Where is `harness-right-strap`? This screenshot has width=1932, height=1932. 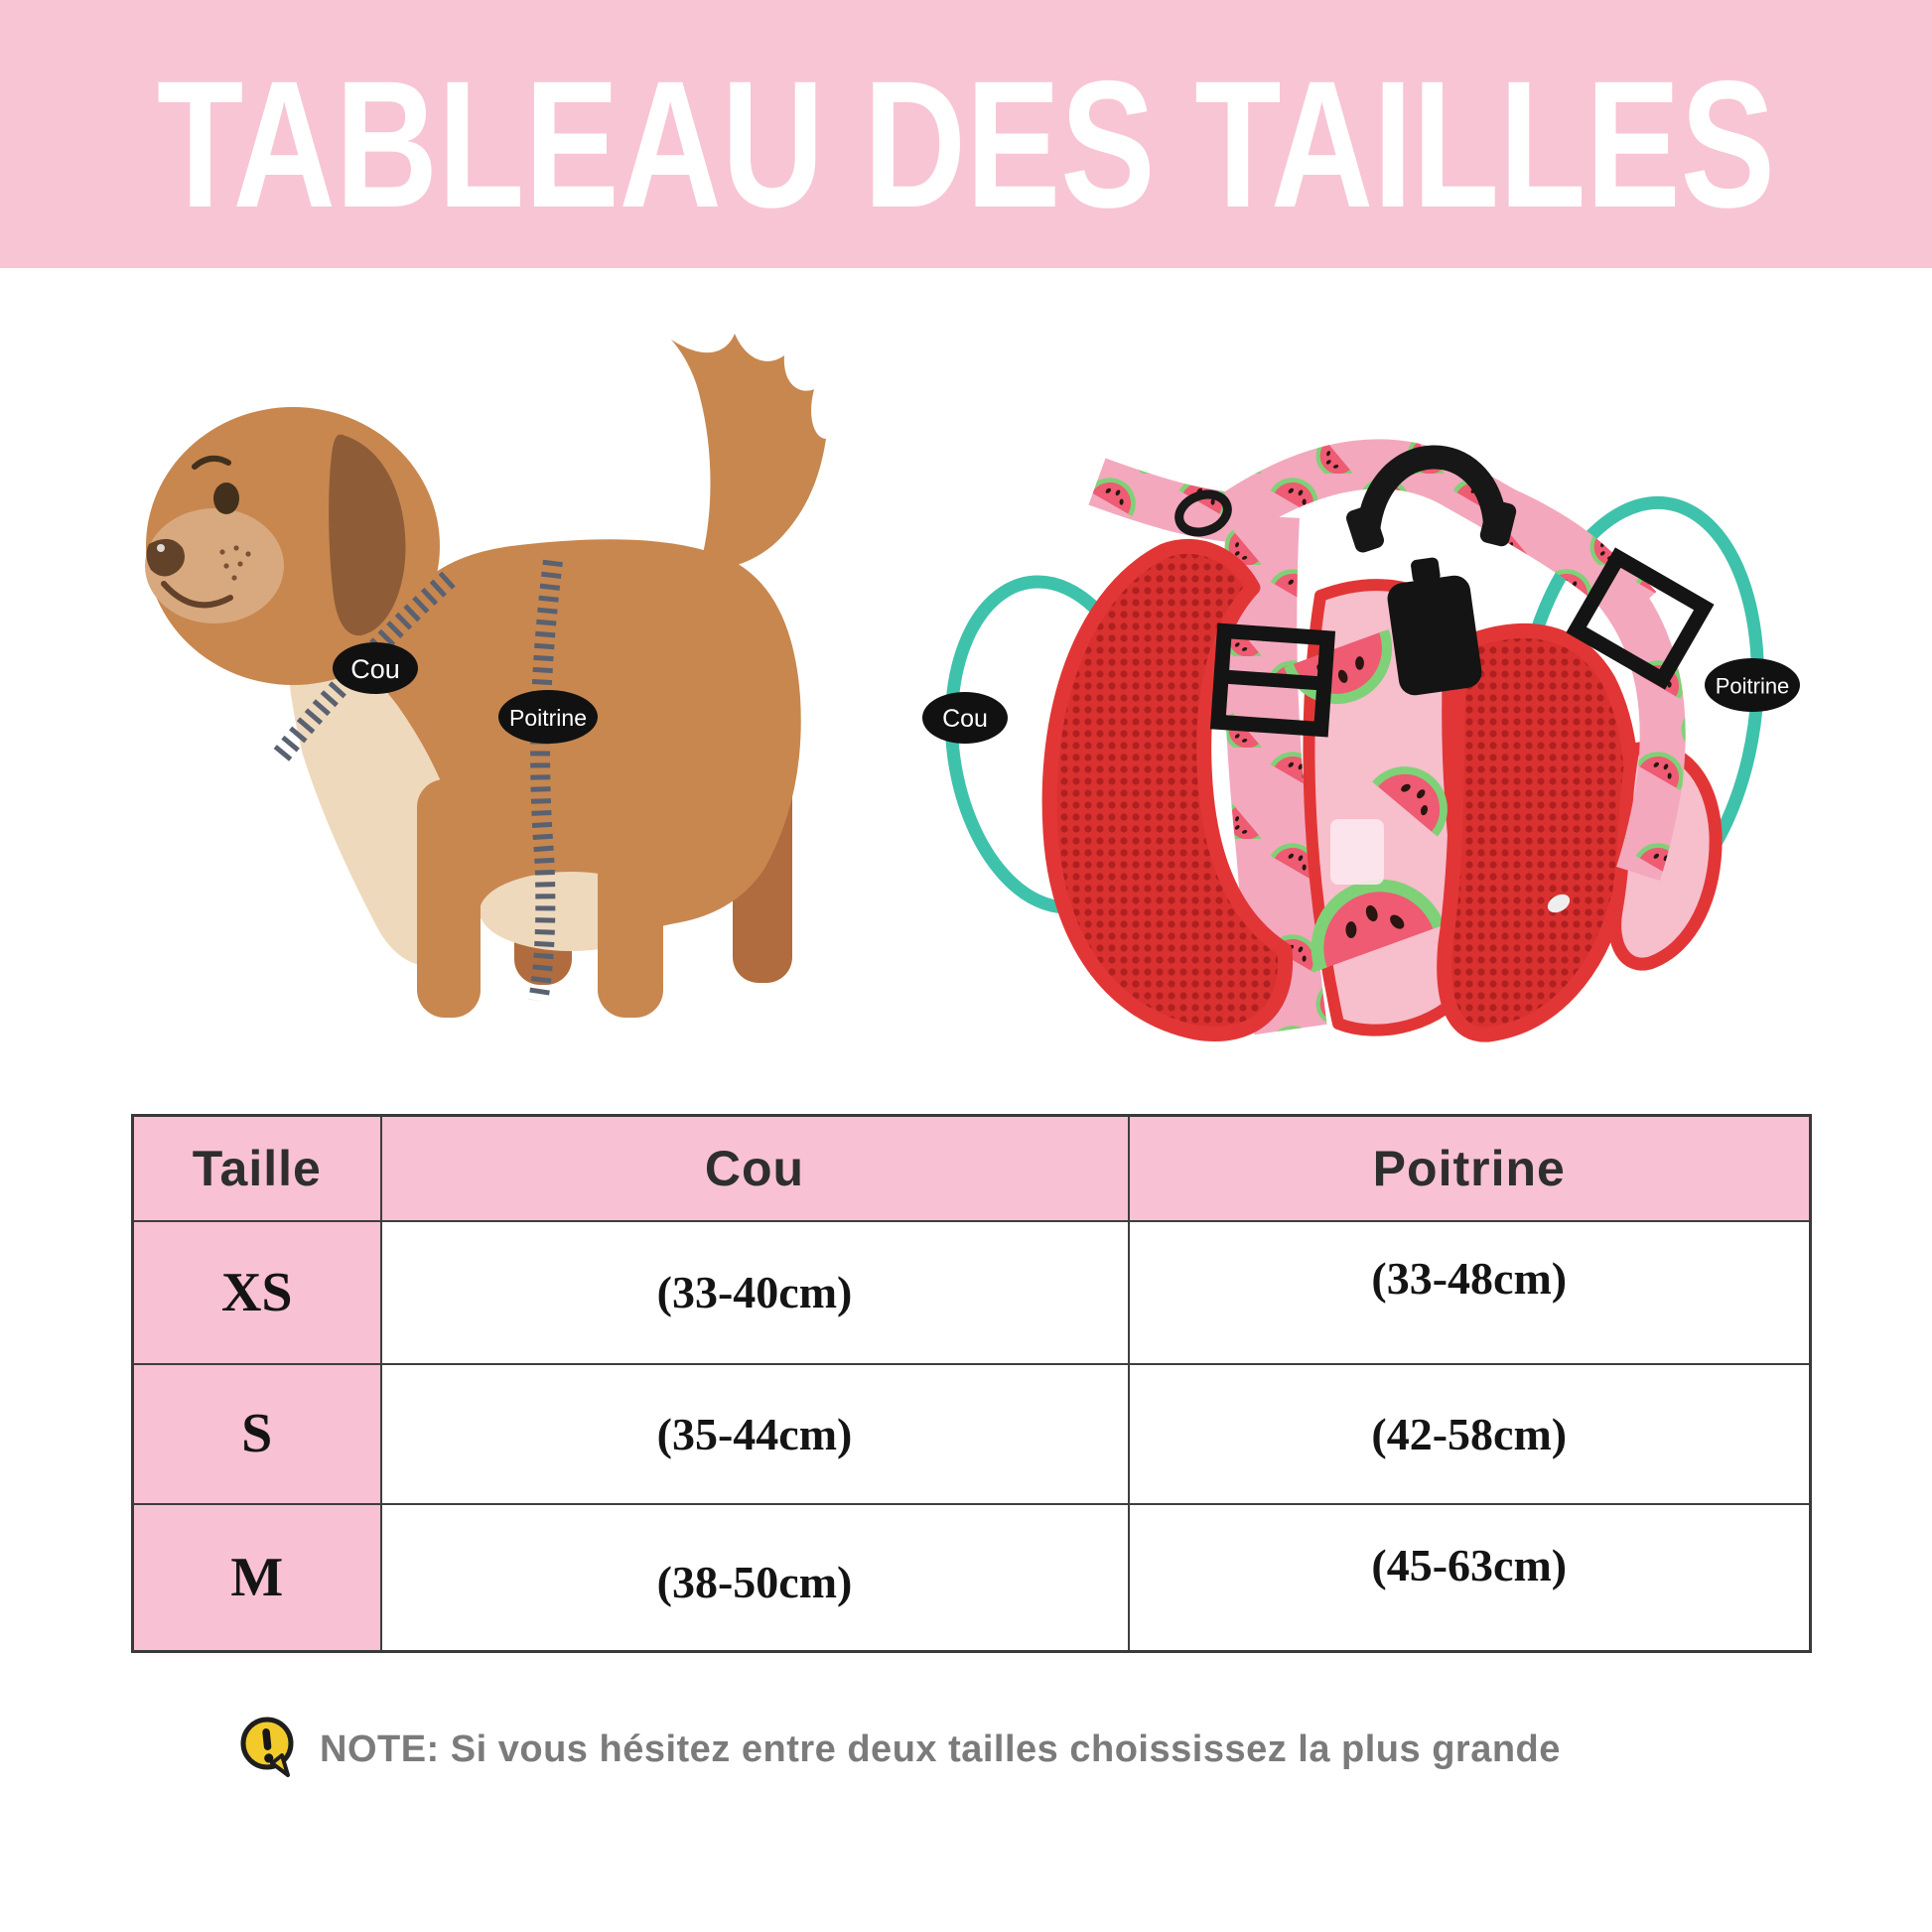
harness-right-strap is located at coordinates (1581, 681).